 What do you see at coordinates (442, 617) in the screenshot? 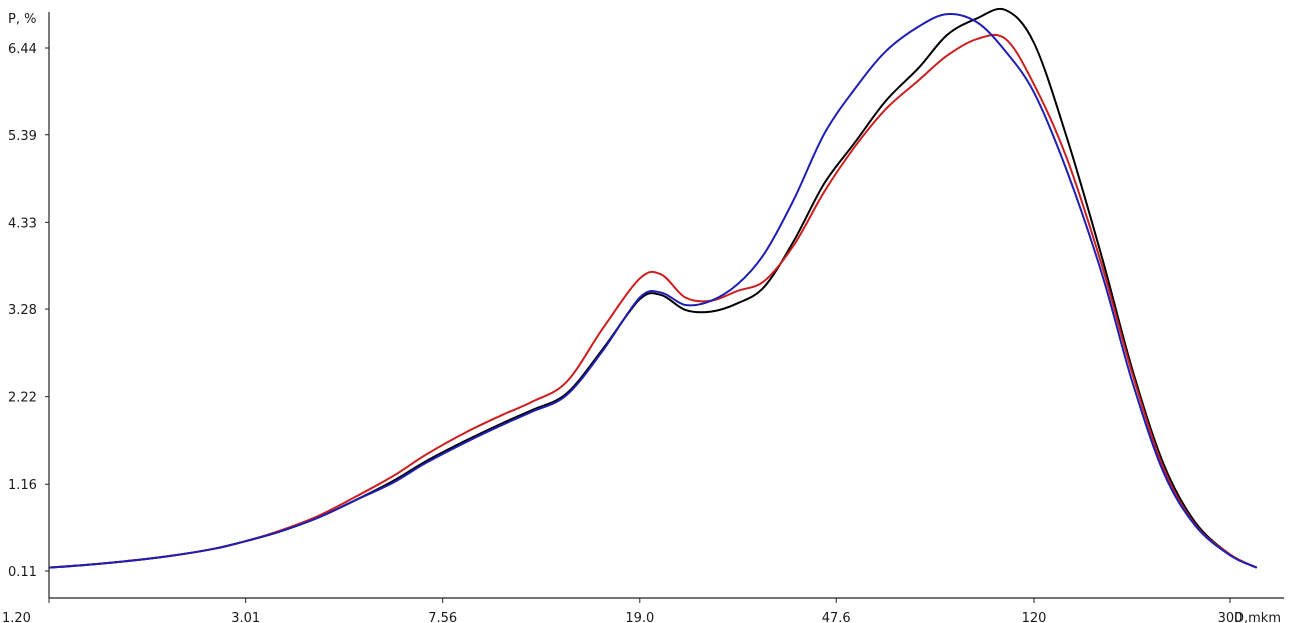
I see `x-tick-label: 7.56` at bounding box center [442, 617].